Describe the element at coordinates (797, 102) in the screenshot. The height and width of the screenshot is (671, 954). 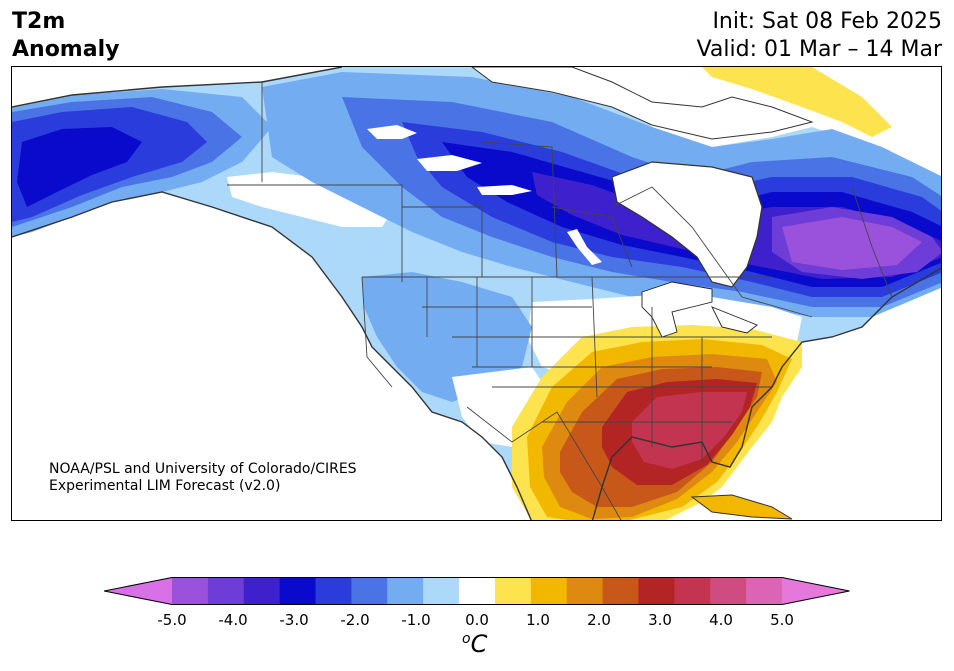
I see `greenland-warm-patch` at that location.